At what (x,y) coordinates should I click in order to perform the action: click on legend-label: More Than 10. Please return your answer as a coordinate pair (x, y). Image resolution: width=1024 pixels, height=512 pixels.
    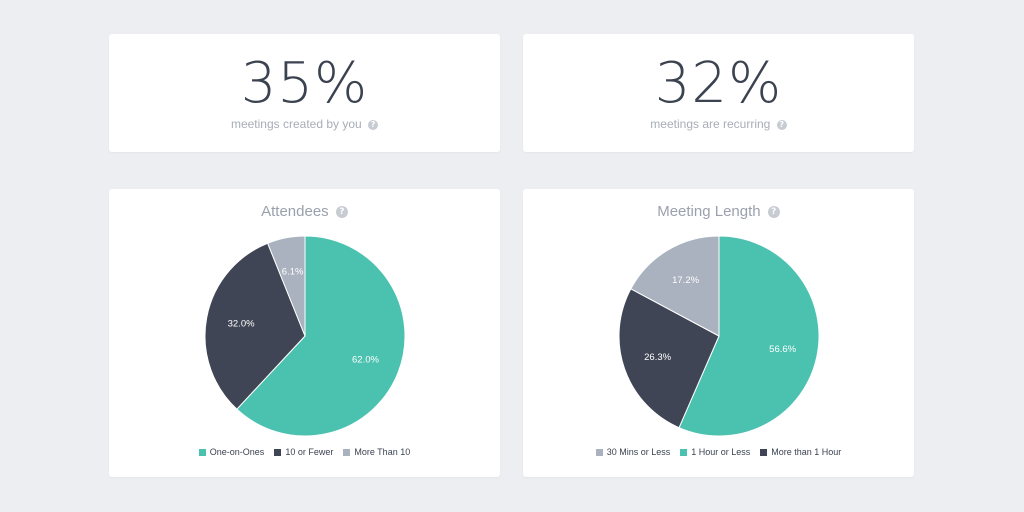
    Looking at the image, I should click on (382, 452).